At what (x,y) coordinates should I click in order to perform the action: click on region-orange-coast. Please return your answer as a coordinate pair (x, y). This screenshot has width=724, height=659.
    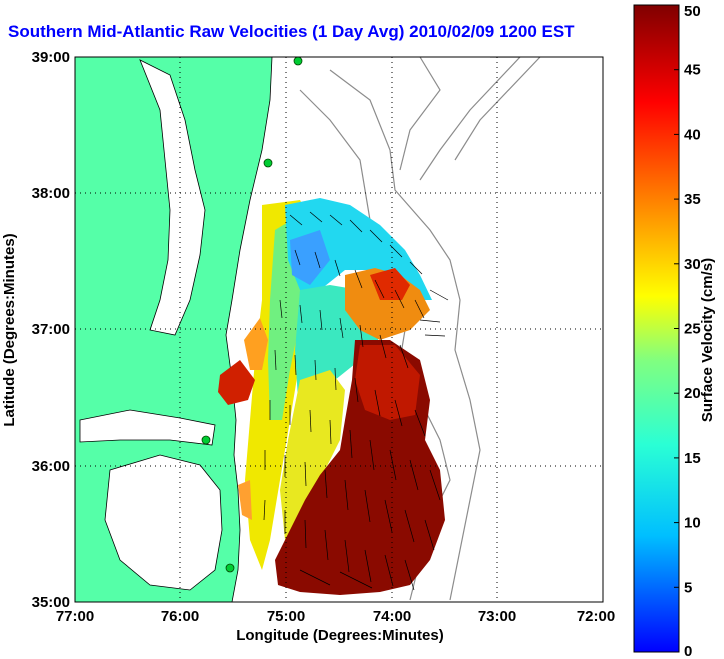
    Looking at the image, I should click on (245, 500).